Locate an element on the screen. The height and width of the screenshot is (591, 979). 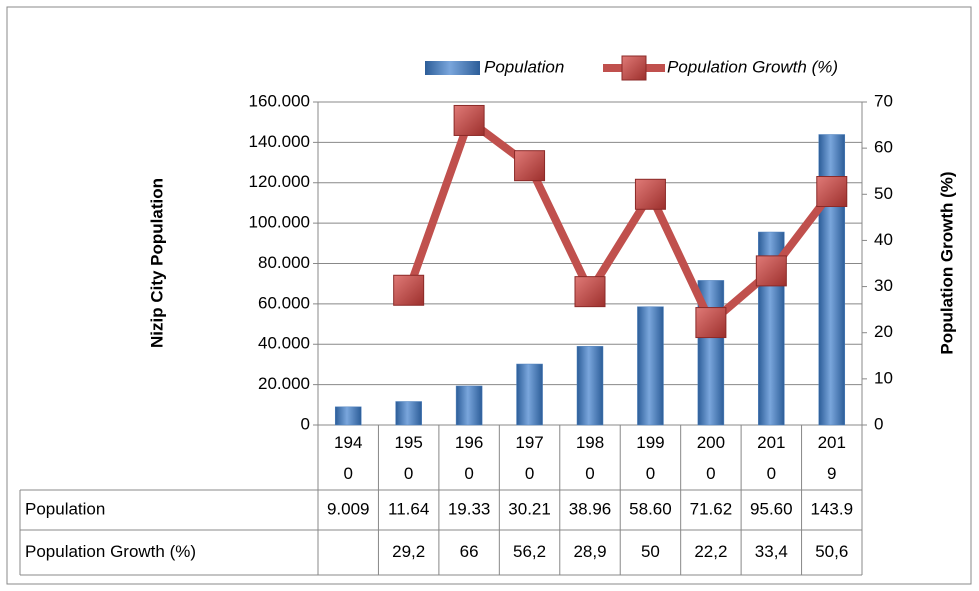
table-cell: 50 is located at coordinates (650, 551).